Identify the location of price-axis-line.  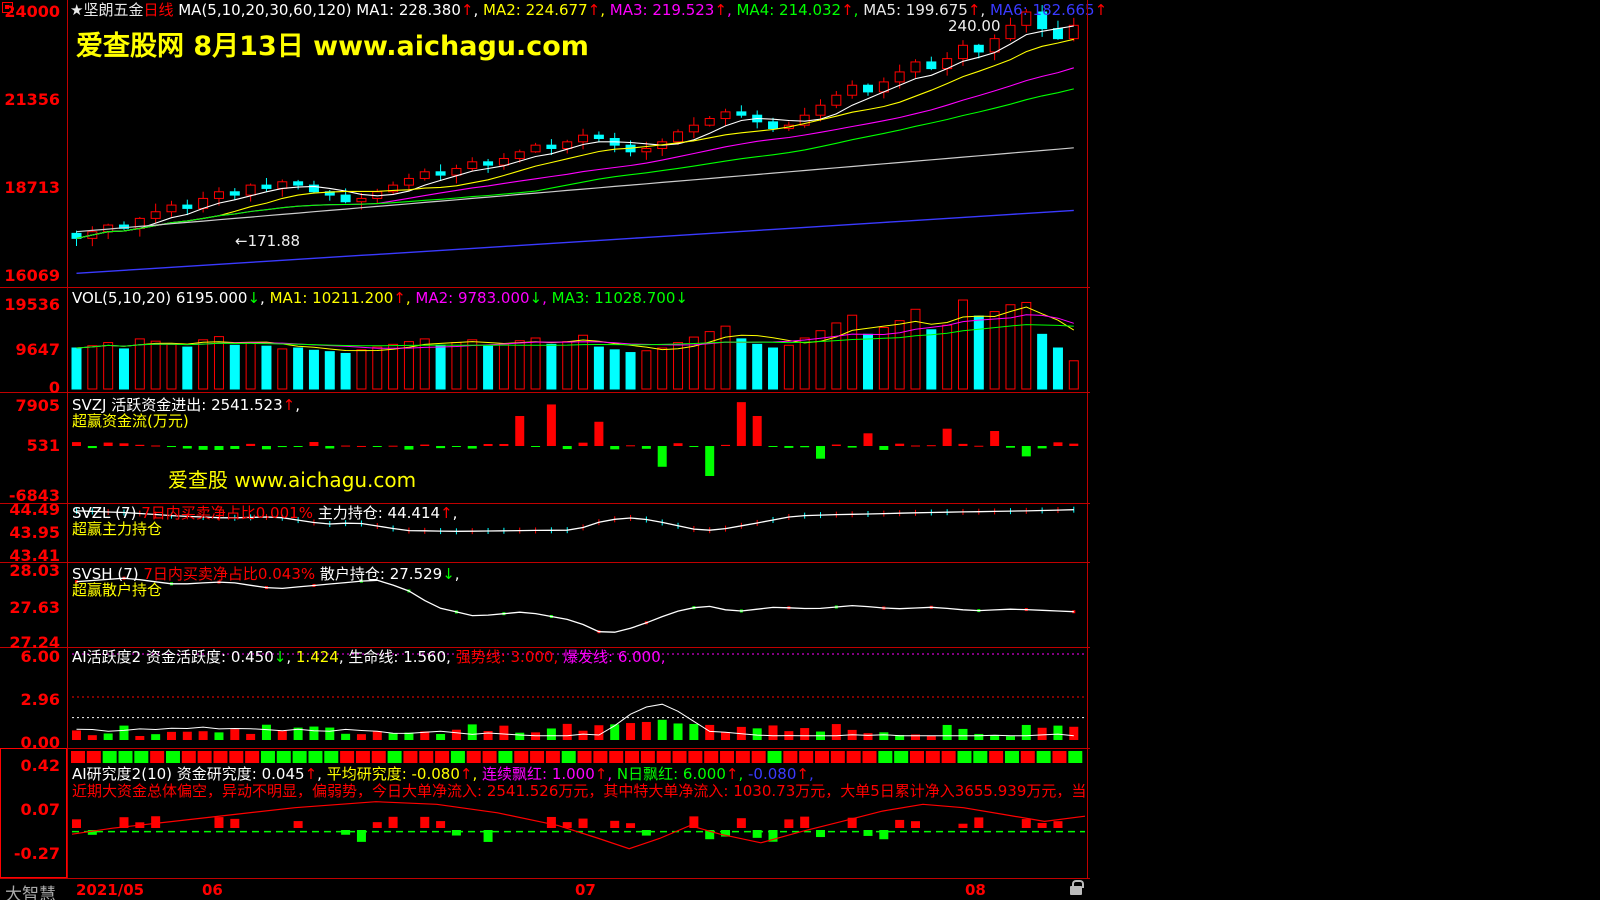
(67, 439).